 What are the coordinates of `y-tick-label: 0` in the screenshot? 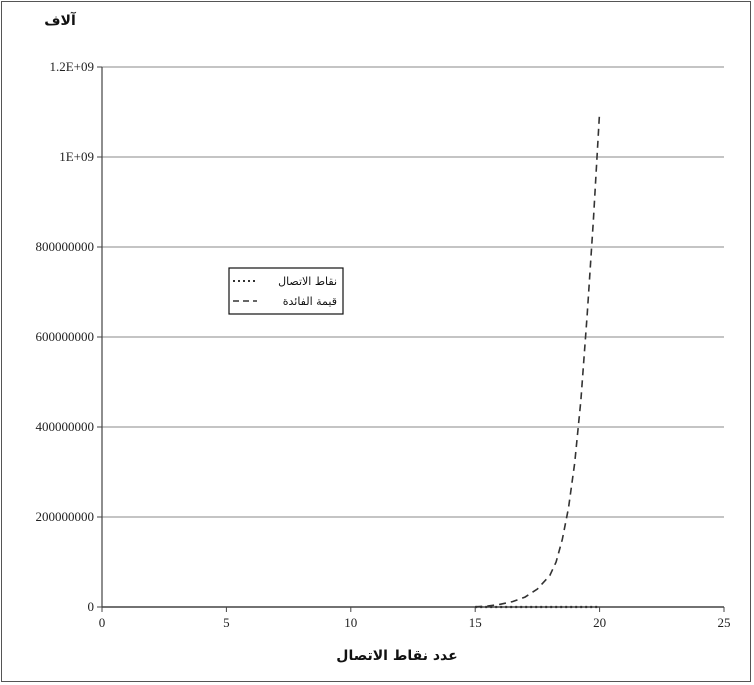 It's located at (91, 606).